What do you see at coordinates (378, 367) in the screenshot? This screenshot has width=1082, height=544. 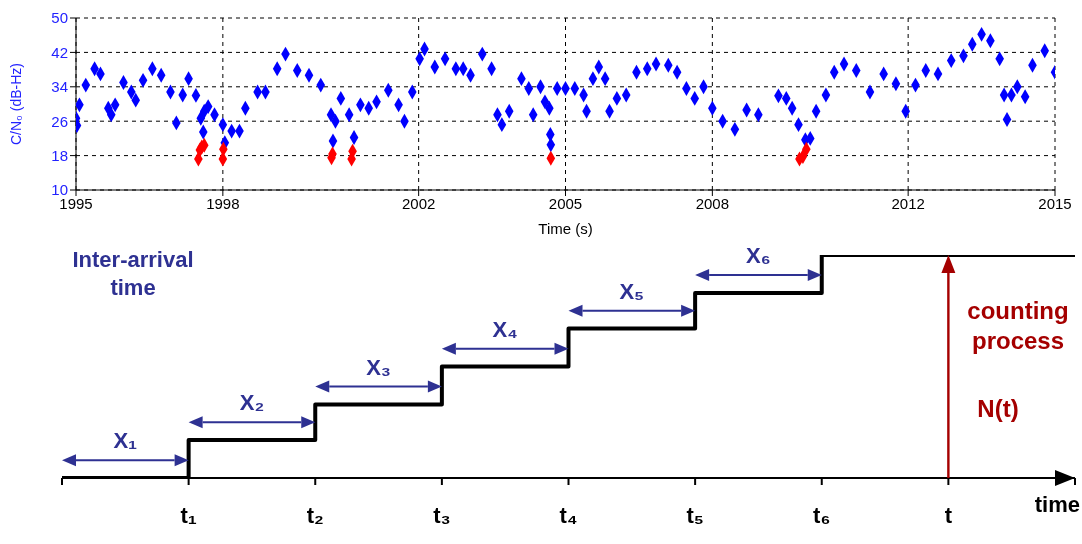 I see `annotation: X₃` at bounding box center [378, 367].